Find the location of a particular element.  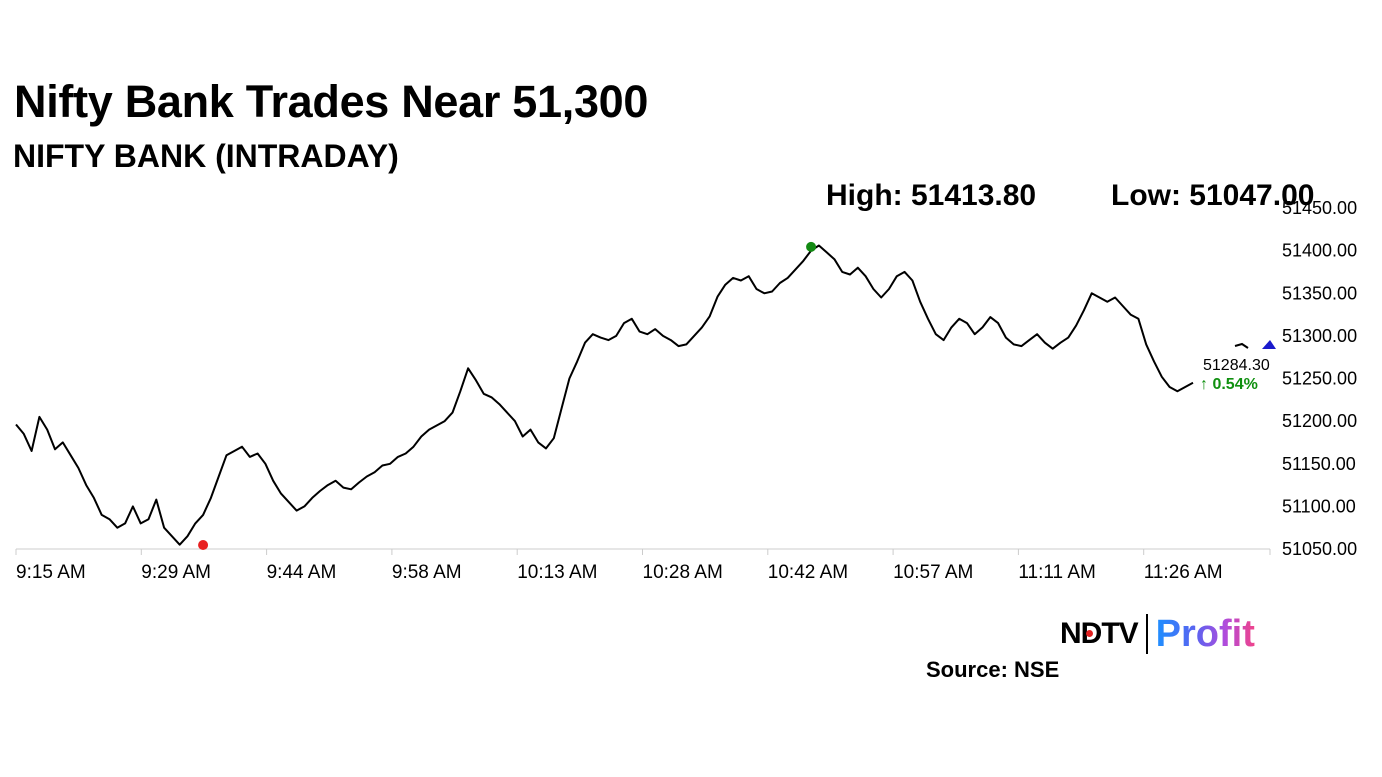

high-marker is located at coordinates (811, 246).